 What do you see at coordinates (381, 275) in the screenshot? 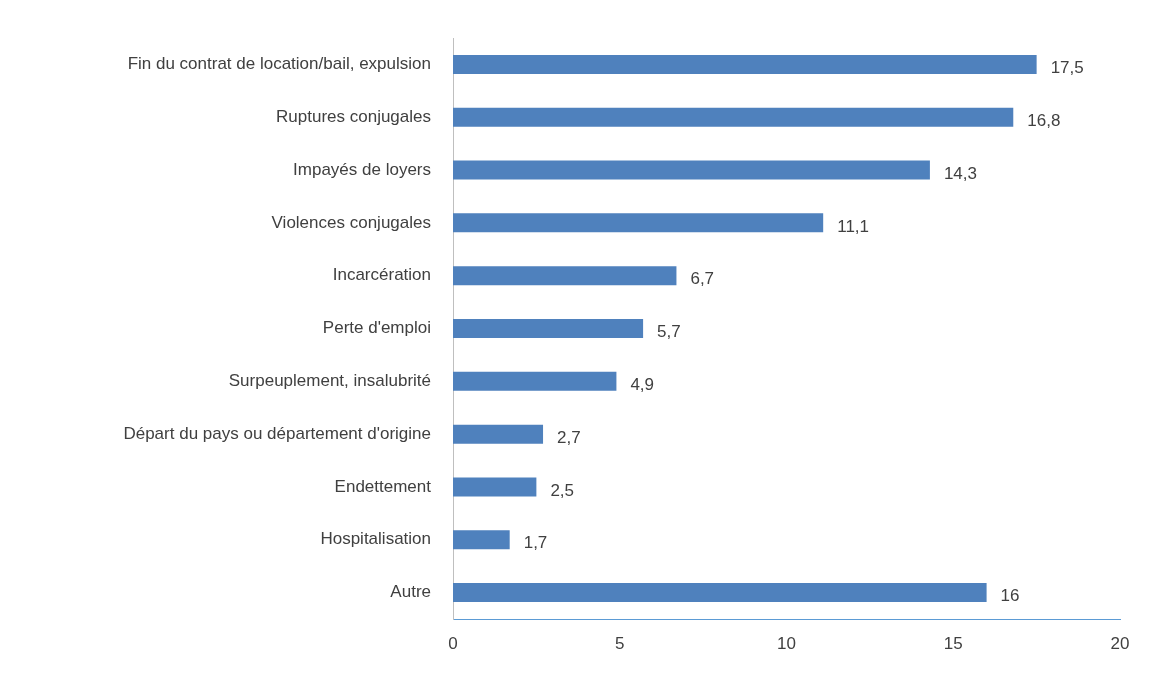
I see `y-tick-label: Incarcération` at bounding box center [381, 275].